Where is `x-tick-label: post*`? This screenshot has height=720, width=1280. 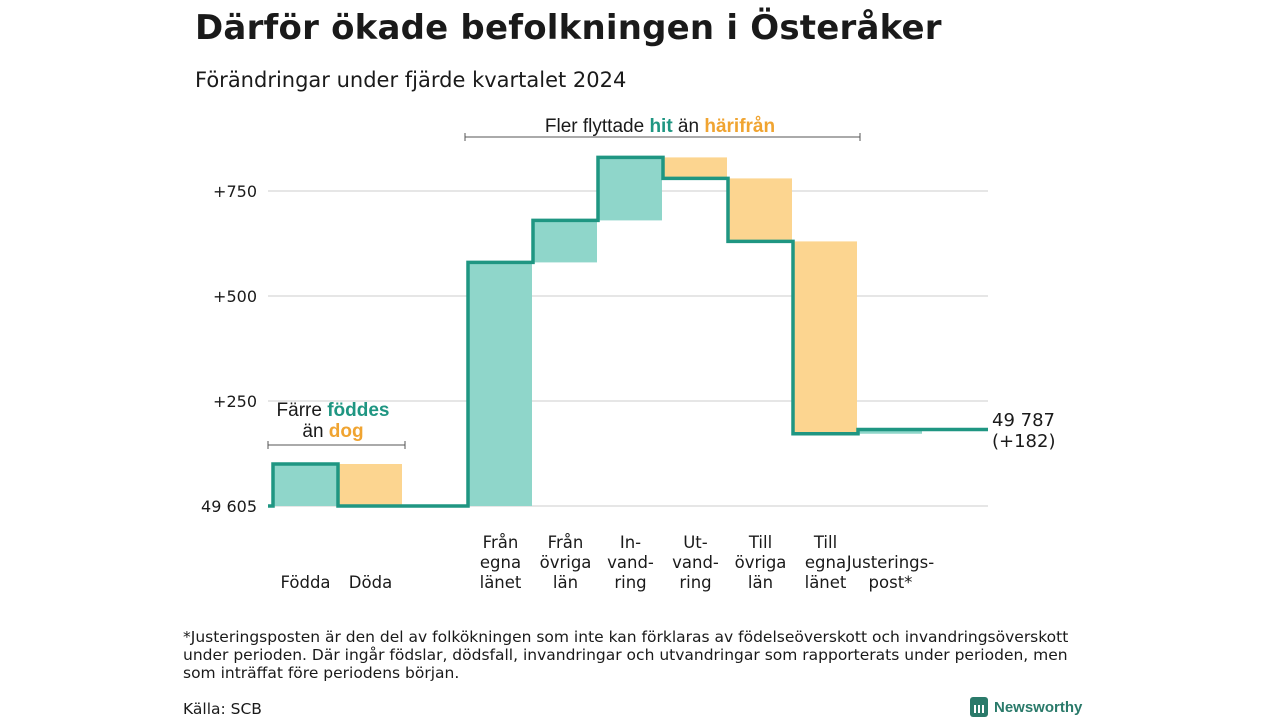
x-tick-label: post* is located at coordinates (891, 582).